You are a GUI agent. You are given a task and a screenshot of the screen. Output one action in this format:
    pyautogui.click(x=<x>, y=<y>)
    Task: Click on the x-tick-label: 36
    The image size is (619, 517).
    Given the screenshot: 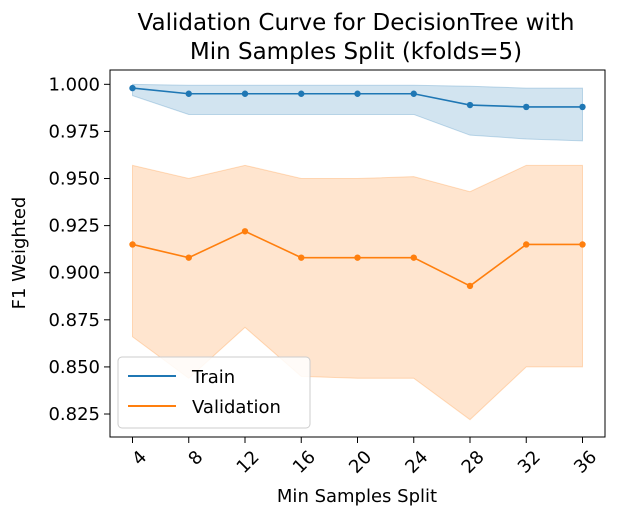 What is the action you would take?
    pyautogui.click(x=585, y=462)
    